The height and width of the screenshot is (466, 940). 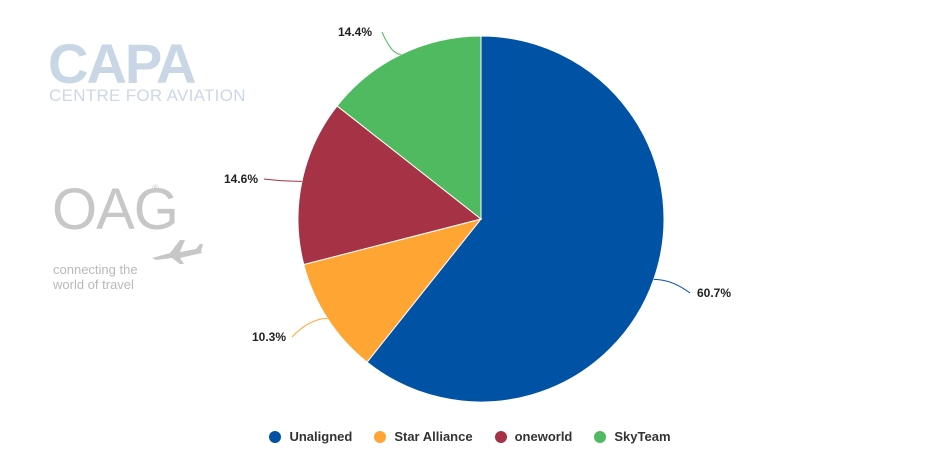 What do you see at coordinates (147, 95) in the screenshot?
I see `capa-logo-subtitle: CENTRE FOR AVIATION` at bounding box center [147, 95].